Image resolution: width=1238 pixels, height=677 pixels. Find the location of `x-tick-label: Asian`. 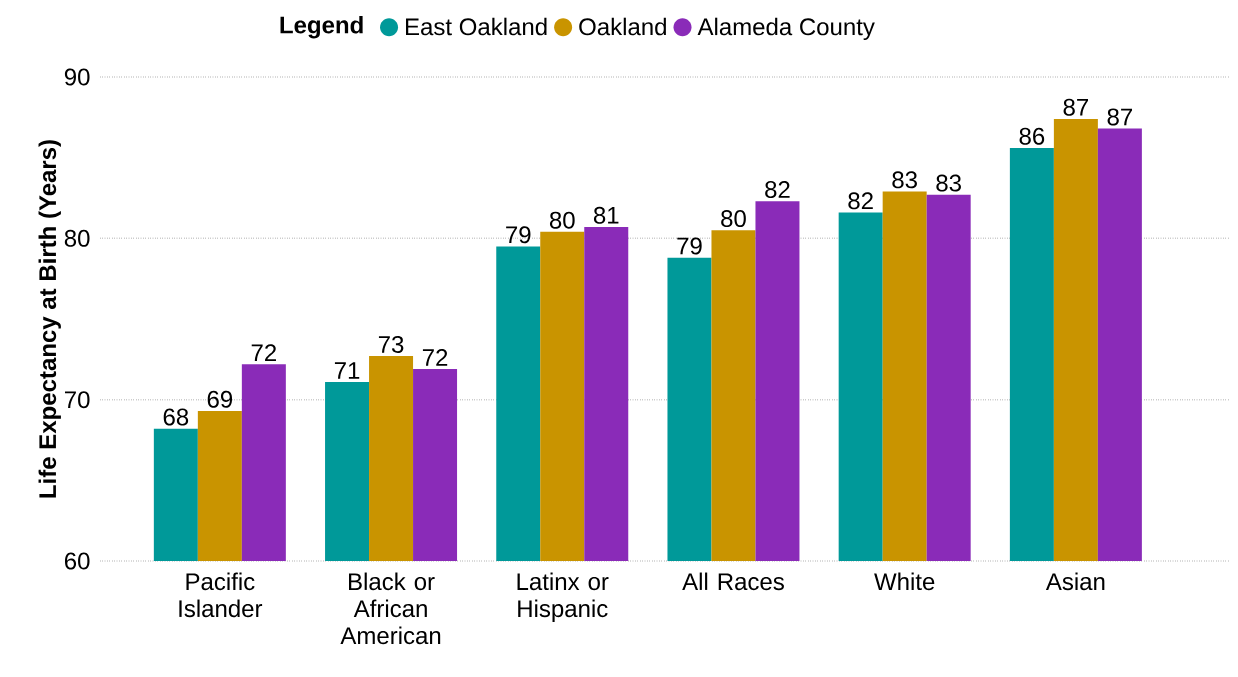

x-tick-label: Asian is located at coordinates (1075, 581).